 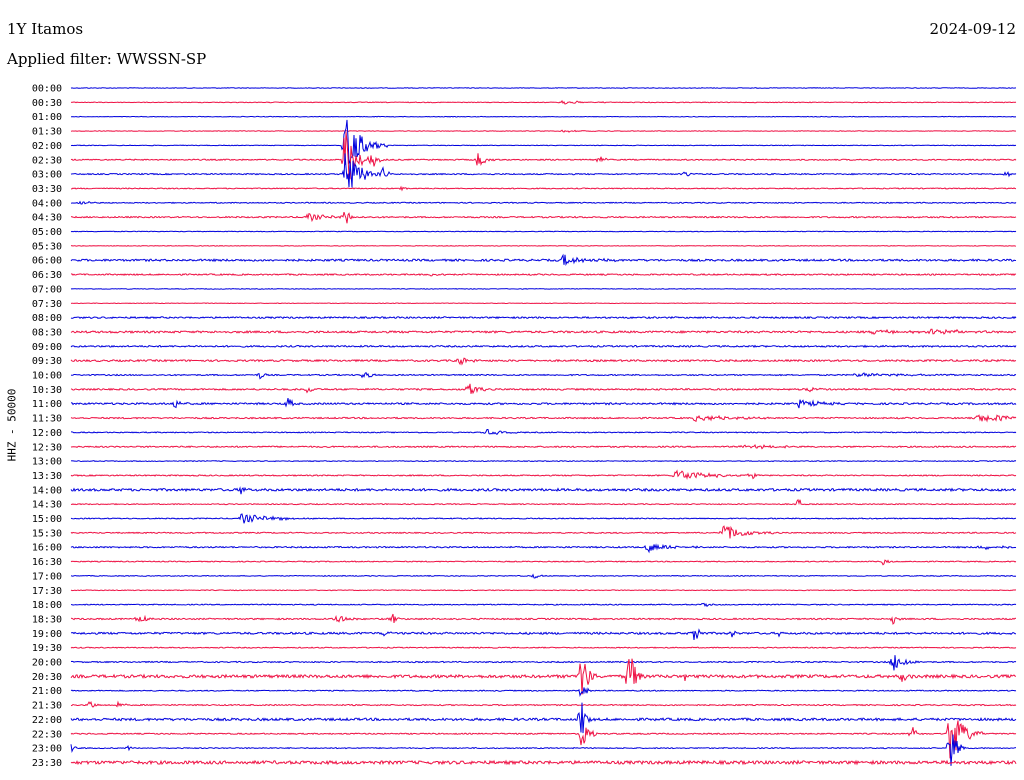 What do you see at coordinates (47, 361) in the screenshot?
I see `time-tick-09-30: 09:30` at bounding box center [47, 361].